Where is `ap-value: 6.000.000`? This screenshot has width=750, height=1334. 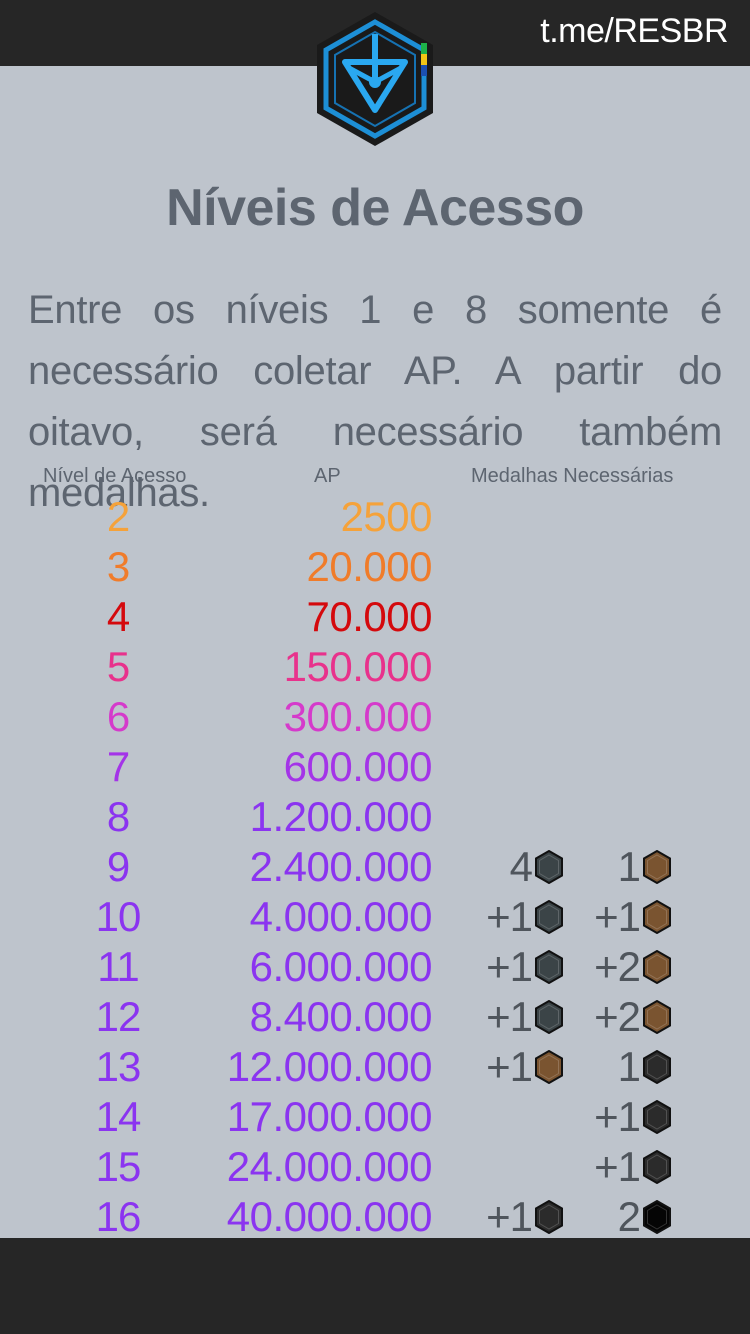 ap-value: 6.000.000 is located at coordinates (341, 966).